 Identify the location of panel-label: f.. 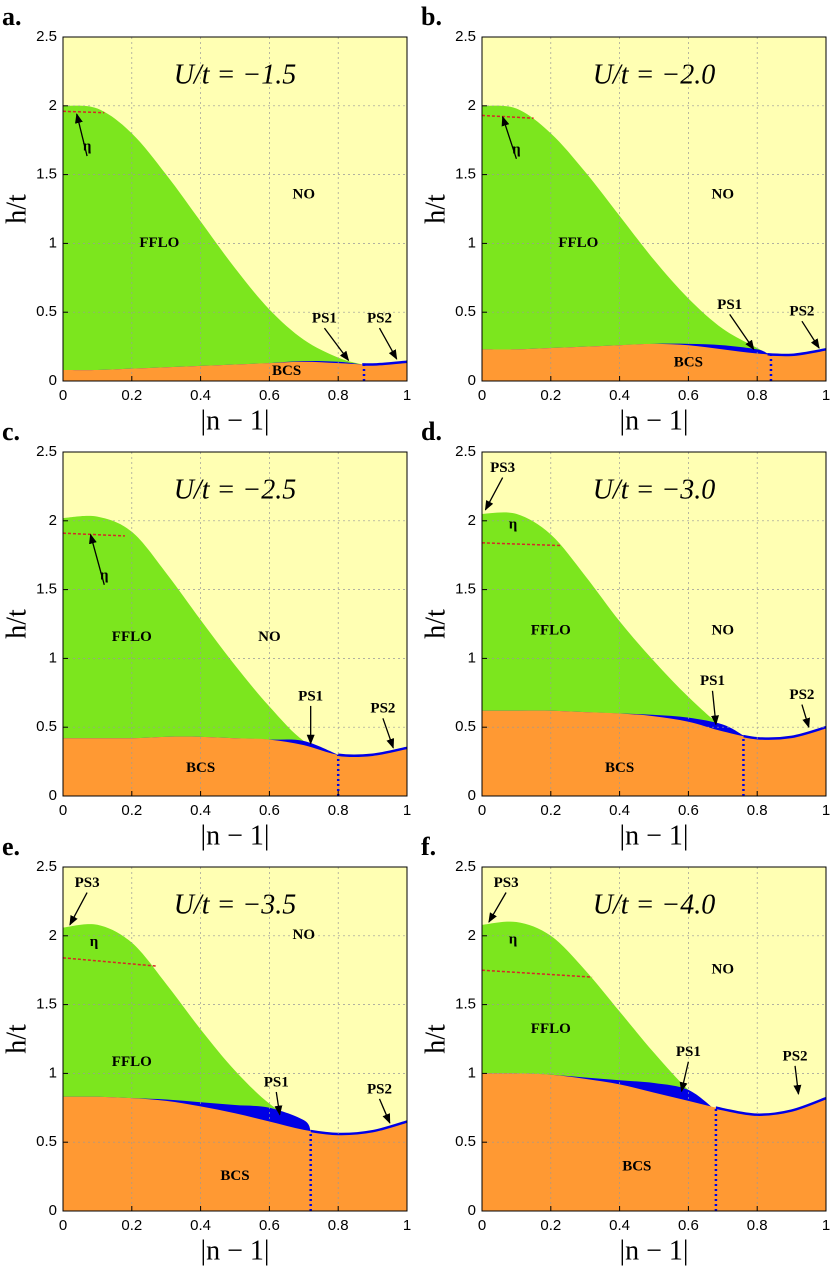
(428, 846).